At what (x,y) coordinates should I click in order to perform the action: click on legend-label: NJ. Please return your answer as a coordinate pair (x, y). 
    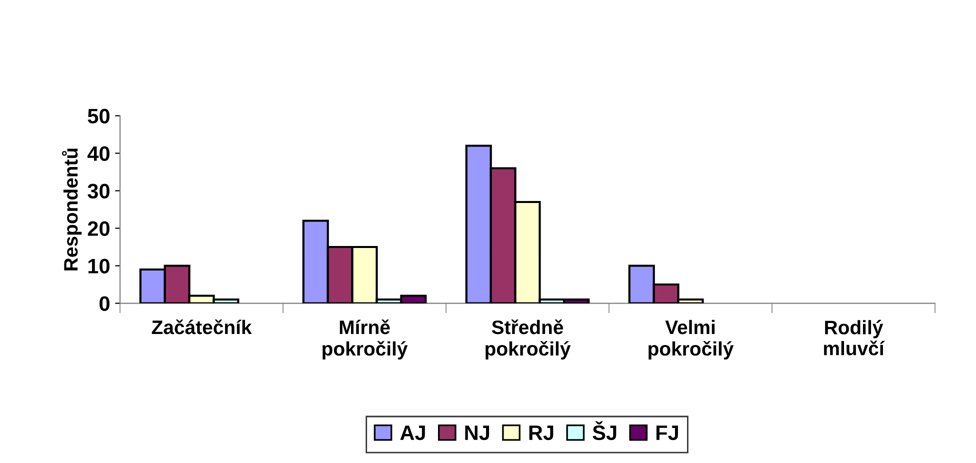
    Looking at the image, I should click on (477, 433).